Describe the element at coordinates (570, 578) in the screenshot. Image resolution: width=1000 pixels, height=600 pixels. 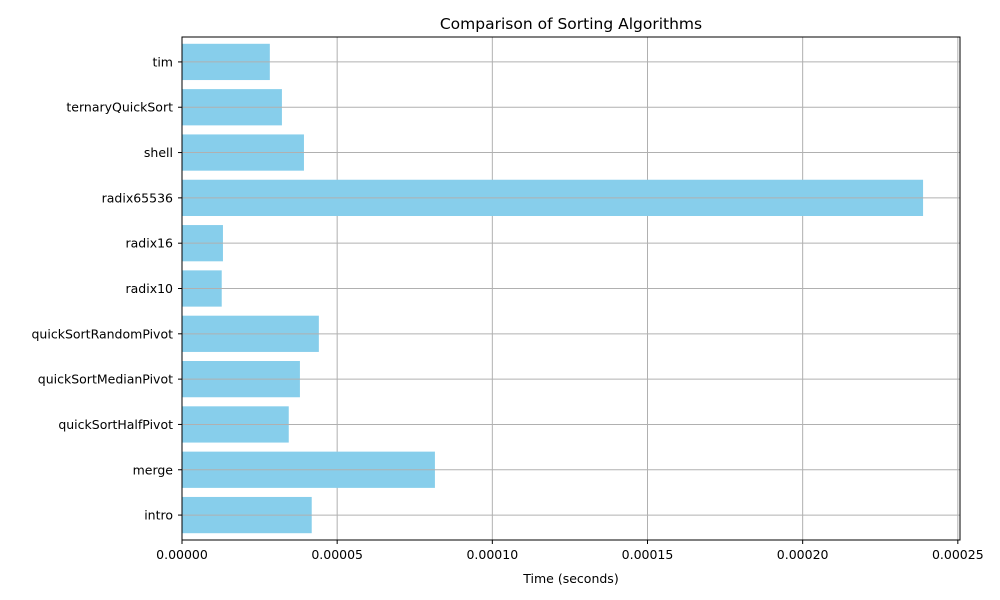
I see `x-axis-label: Time (seconds)` at that location.